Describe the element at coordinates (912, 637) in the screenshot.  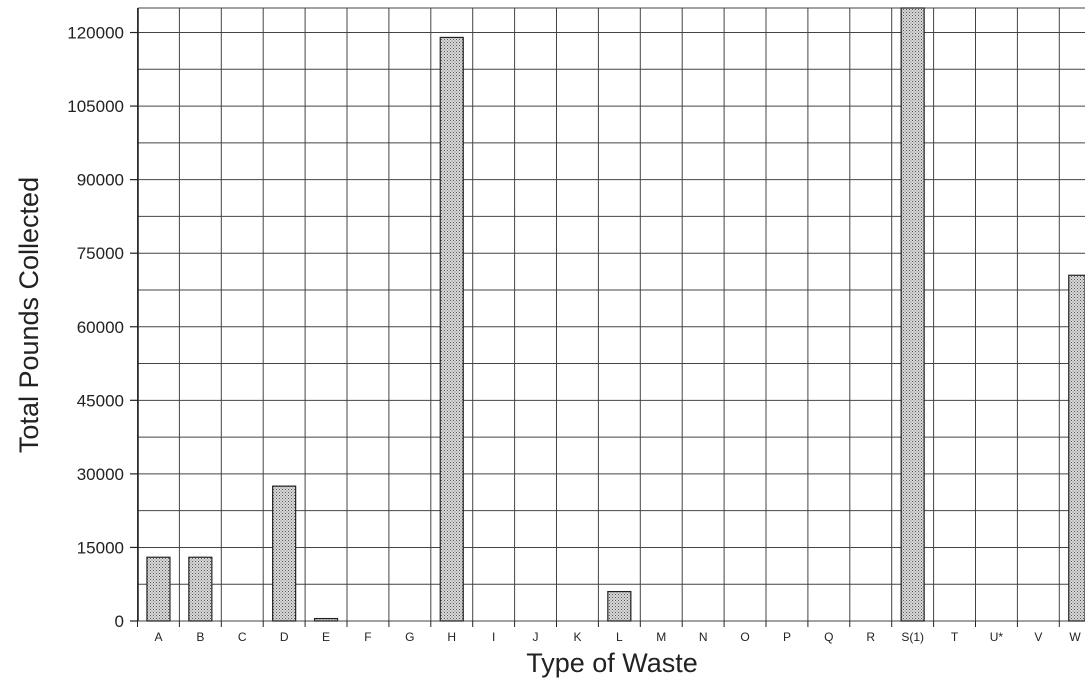
I see `x-tick-label: S(1)` at that location.